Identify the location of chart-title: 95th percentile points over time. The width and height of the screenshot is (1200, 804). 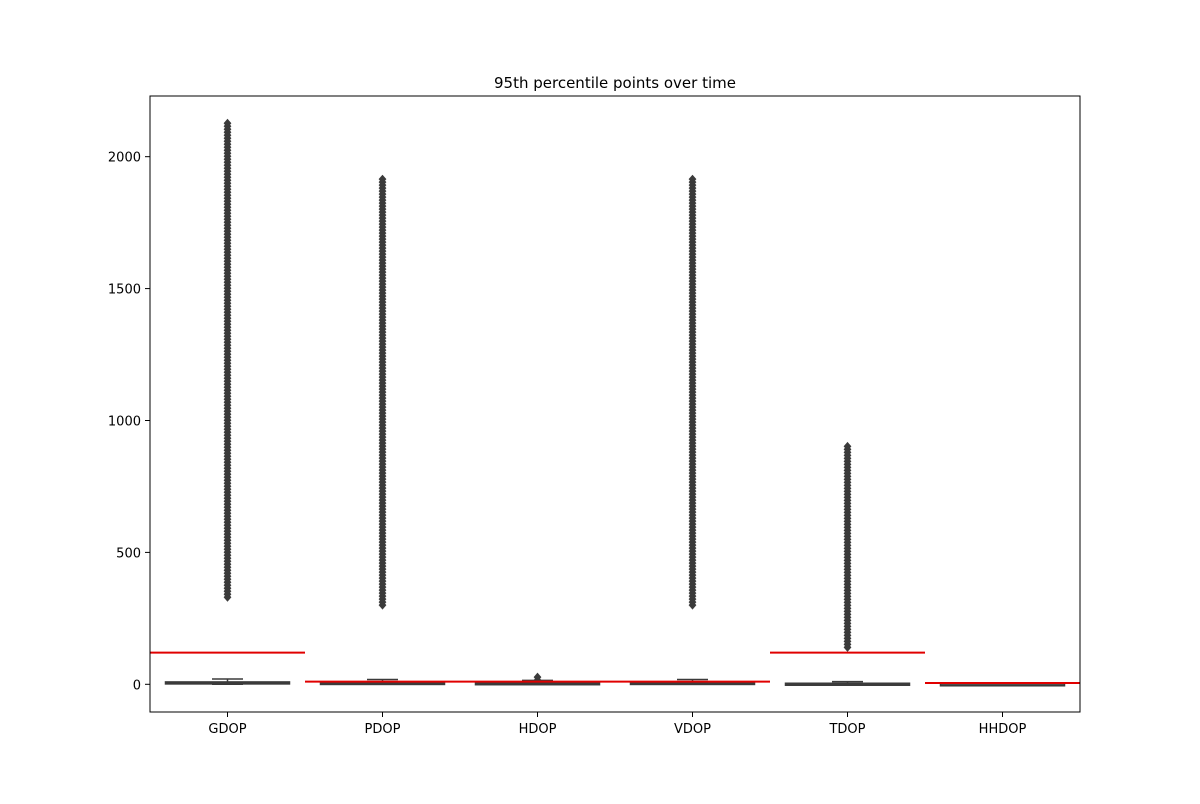
(615, 83).